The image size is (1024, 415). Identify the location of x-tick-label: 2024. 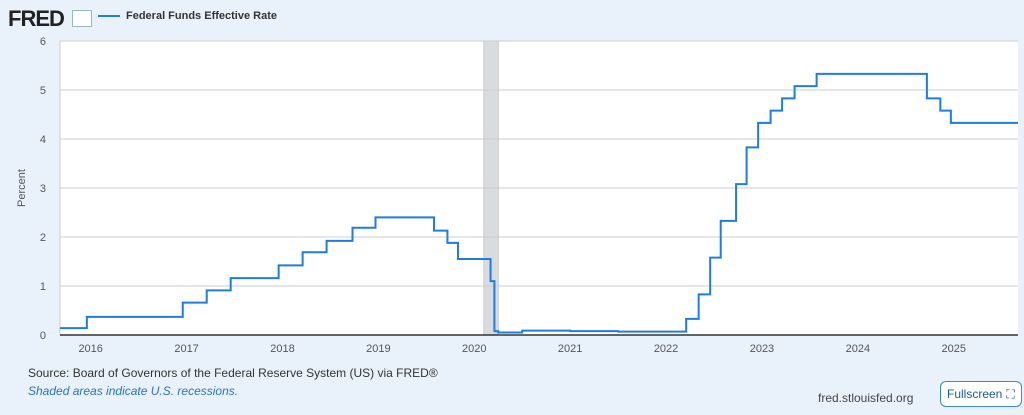
(858, 349).